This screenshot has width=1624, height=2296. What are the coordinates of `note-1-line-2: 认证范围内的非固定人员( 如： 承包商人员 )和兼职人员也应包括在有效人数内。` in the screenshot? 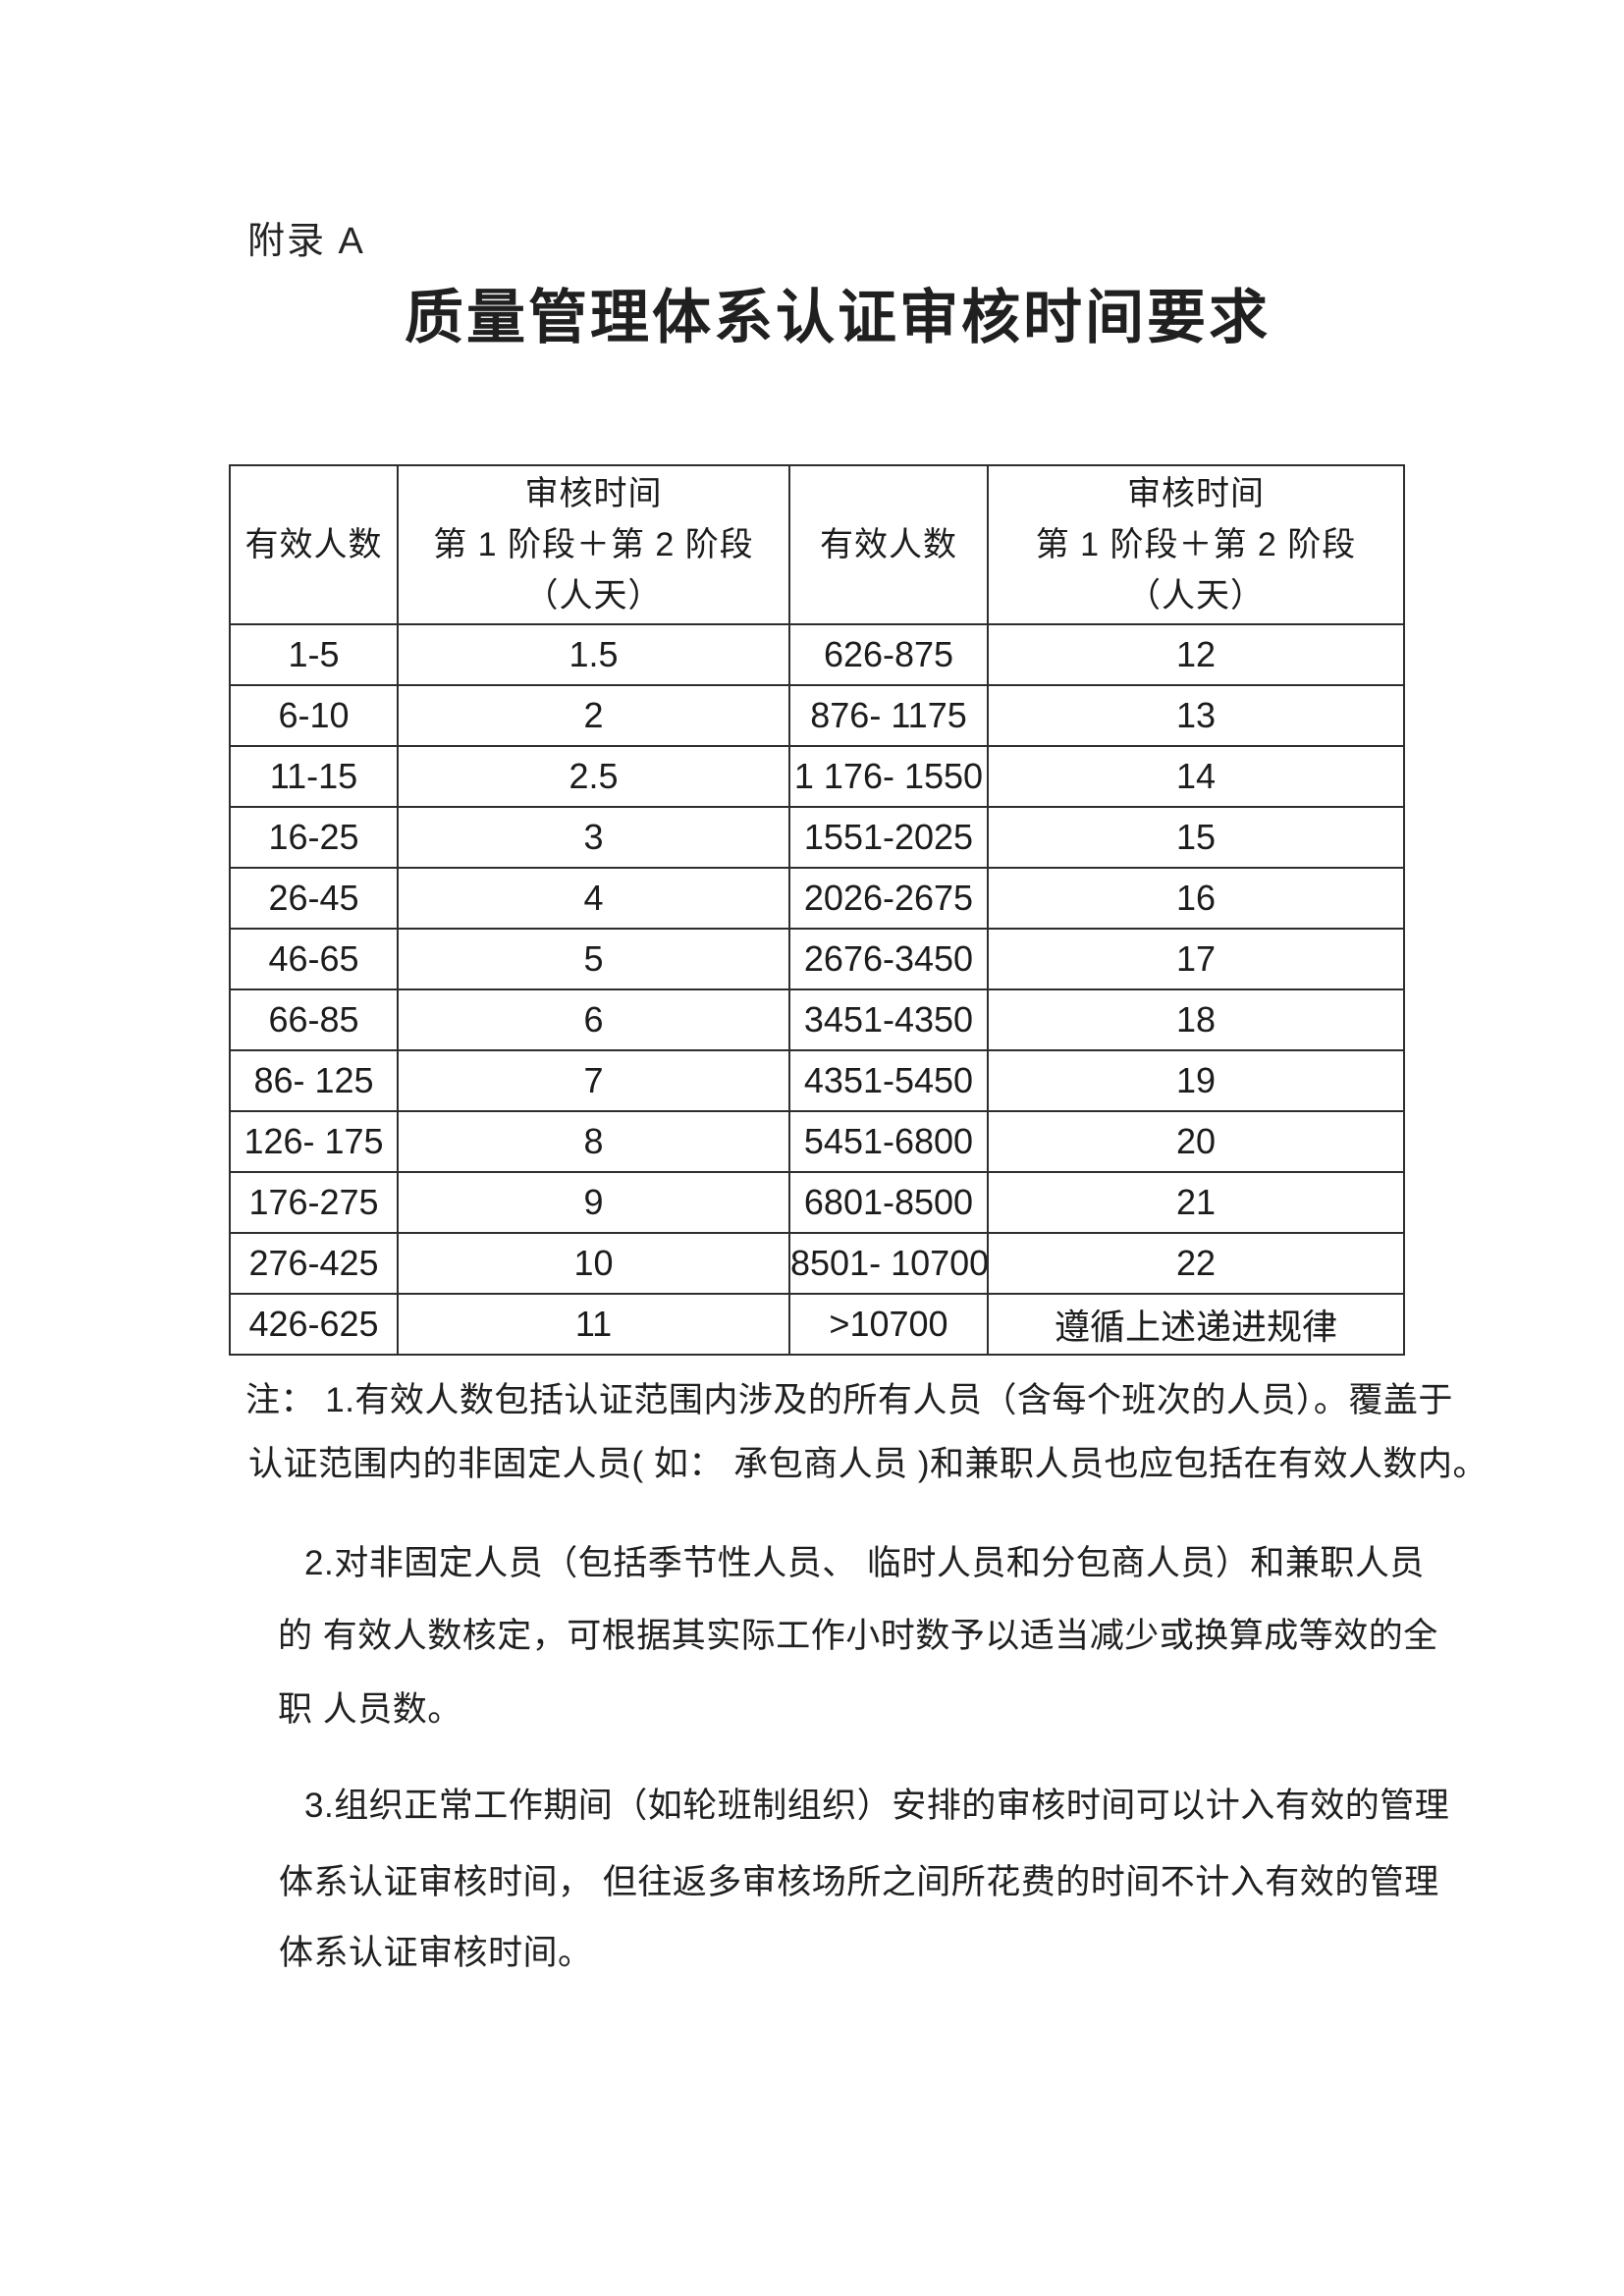 It's located at (868, 1464).